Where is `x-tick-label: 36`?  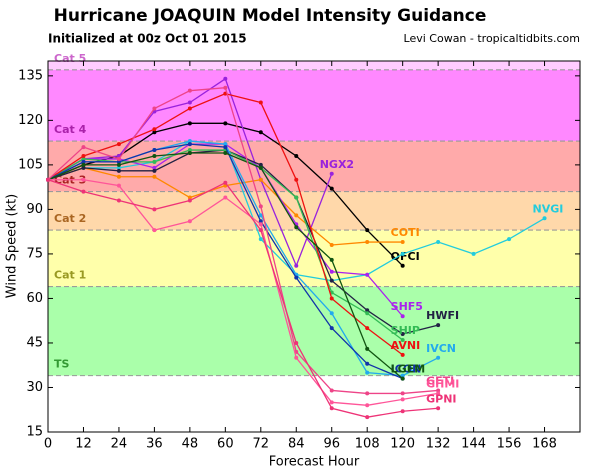 x-tick-label: 36 is located at coordinates (154, 444).